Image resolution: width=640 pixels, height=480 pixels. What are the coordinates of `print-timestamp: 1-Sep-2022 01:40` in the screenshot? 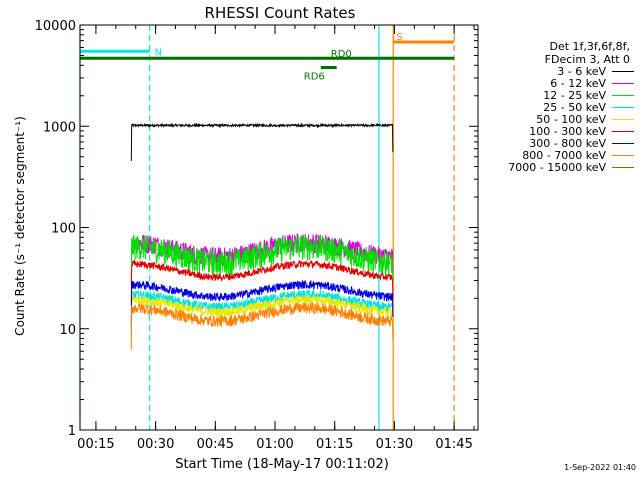 It's located at (600, 467).